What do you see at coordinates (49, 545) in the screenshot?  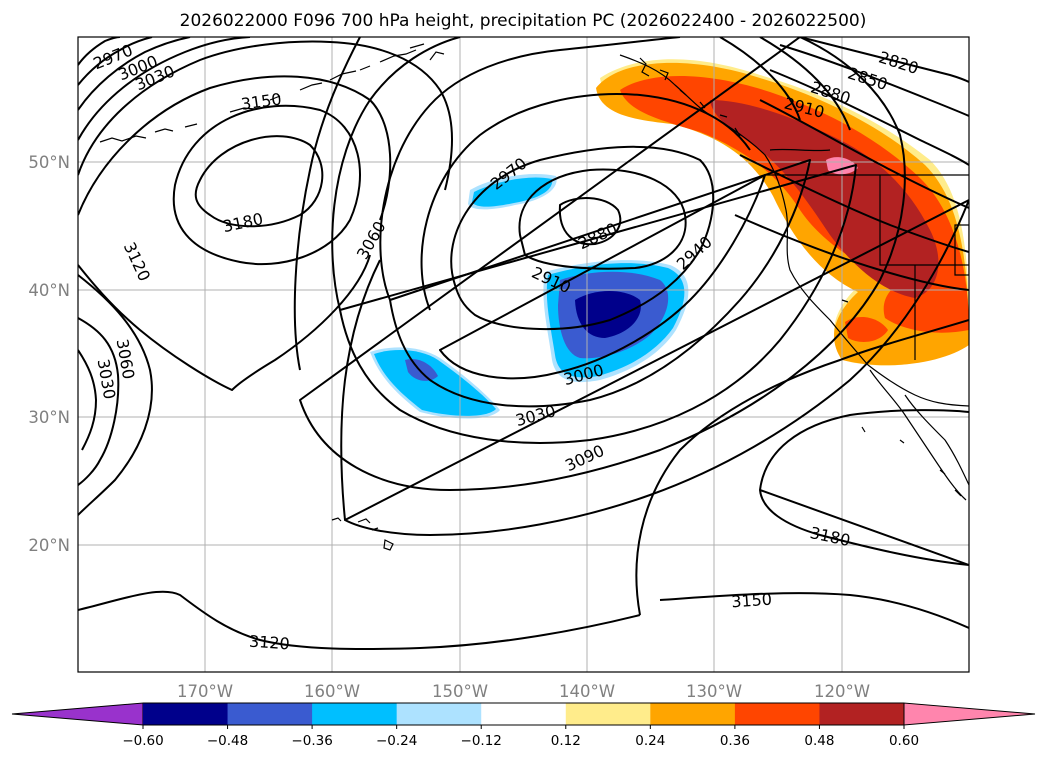 I see `lat-label: 20°N` at bounding box center [49, 545].